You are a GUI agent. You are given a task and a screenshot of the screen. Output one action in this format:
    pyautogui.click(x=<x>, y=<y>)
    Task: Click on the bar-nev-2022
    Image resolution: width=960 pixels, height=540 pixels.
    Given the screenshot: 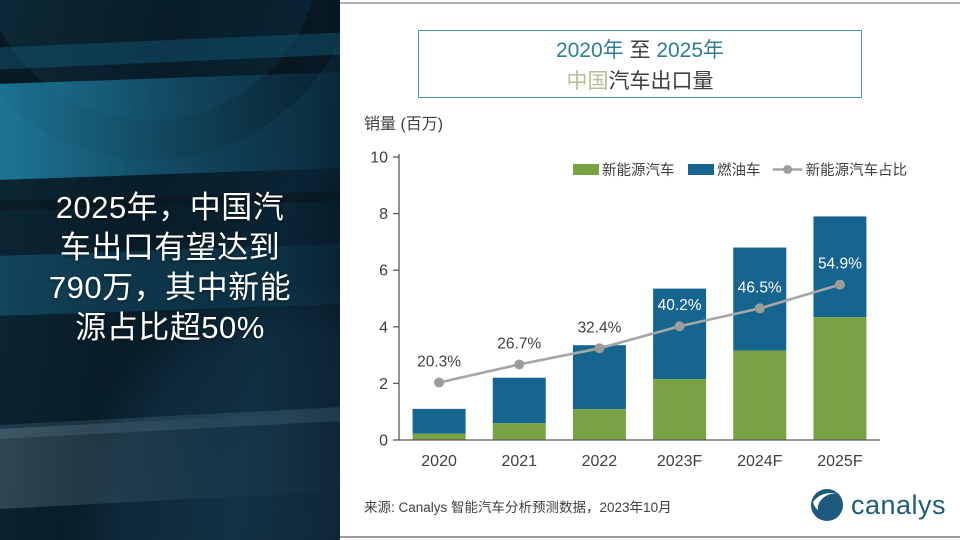 What is the action you would take?
    pyautogui.click(x=599, y=424)
    